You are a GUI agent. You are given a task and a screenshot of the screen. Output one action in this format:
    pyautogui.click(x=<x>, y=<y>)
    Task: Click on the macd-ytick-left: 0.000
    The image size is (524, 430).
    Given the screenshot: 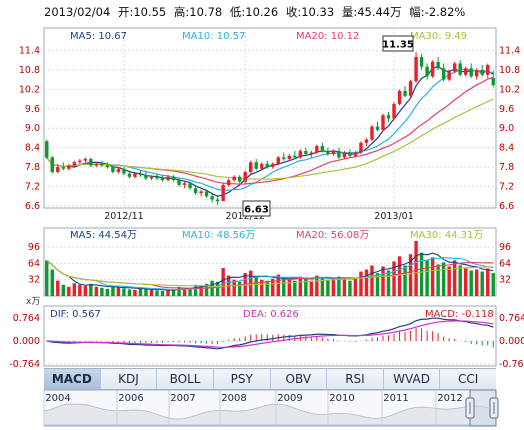 What is the action you would take?
    pyautogui.click(x=26, y=341)
    